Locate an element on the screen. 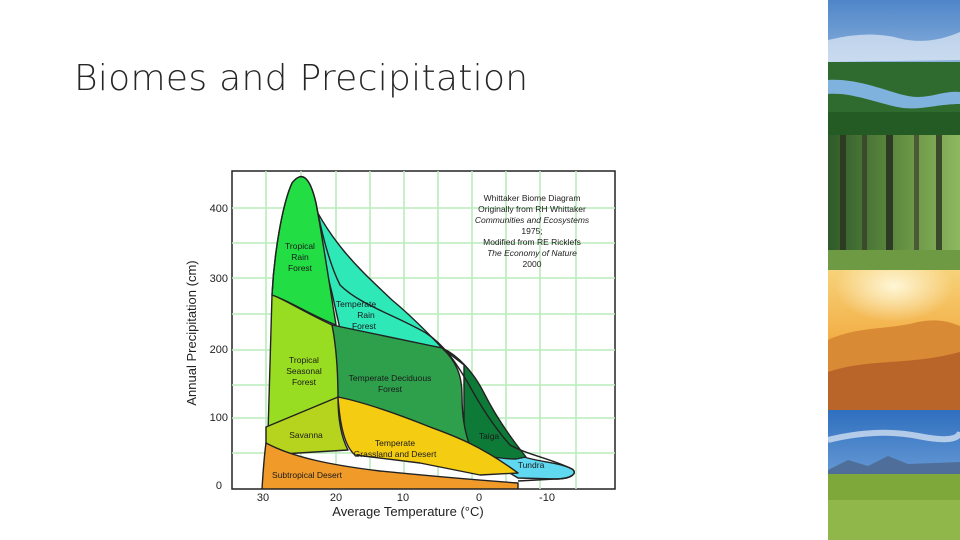  y-tick-labels: 400 300 200 100 0 is located at coordinates (219, 347).